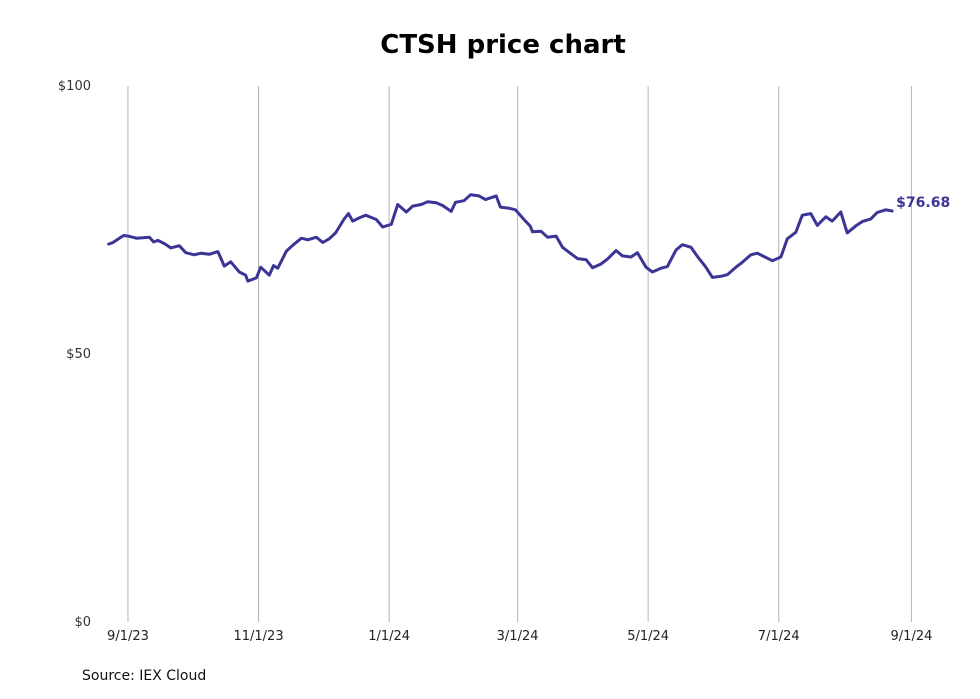  Describe the element at coordinates (503, 45) in the screenshot. I see `chart-title: CTSH price chart` at that location.